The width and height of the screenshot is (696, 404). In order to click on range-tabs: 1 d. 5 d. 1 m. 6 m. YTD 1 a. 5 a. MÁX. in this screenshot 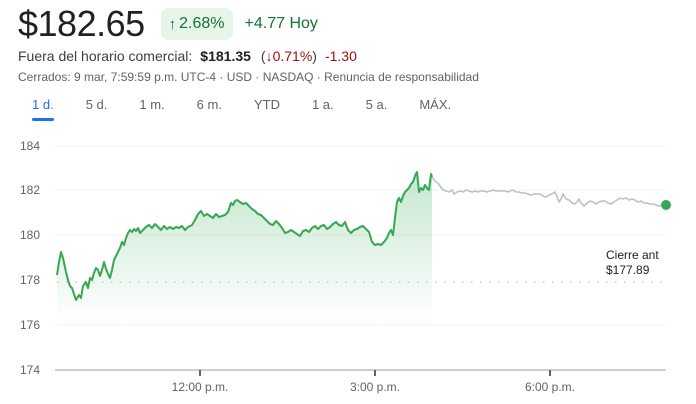, I will do `click(234, 109)`.